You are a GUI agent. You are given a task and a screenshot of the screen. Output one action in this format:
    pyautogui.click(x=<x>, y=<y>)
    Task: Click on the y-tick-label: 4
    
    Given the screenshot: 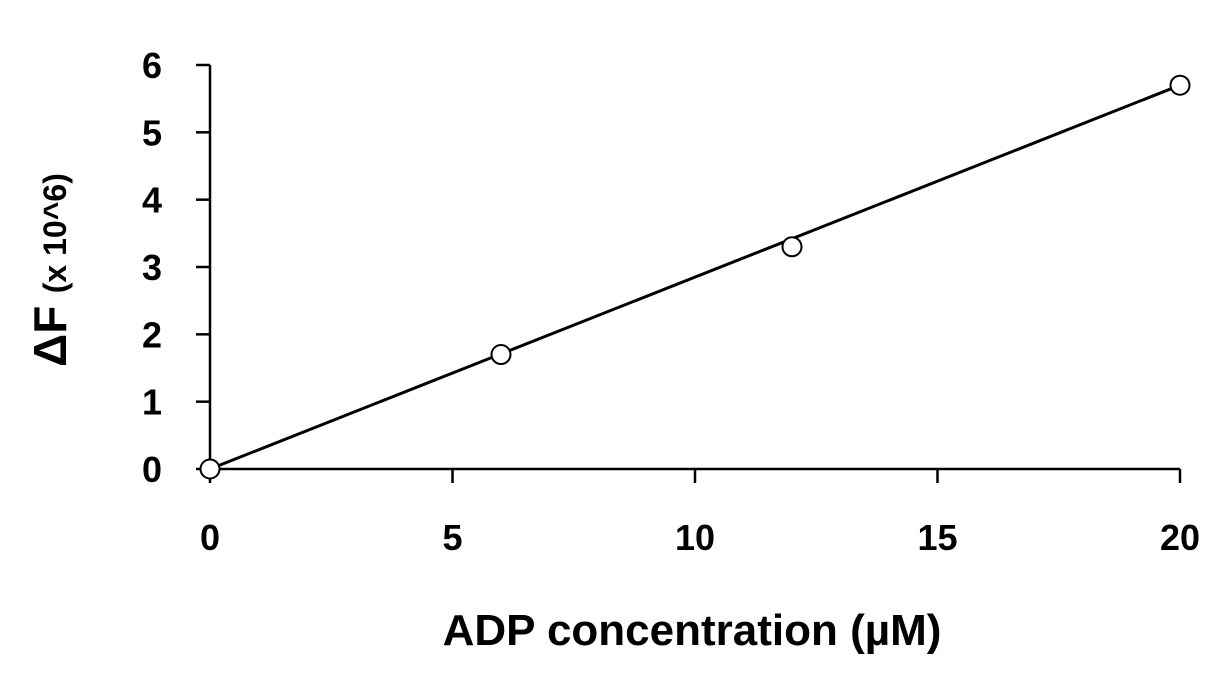 What is the action you would take?
    pyautogui.click(x=152, y=200)
    